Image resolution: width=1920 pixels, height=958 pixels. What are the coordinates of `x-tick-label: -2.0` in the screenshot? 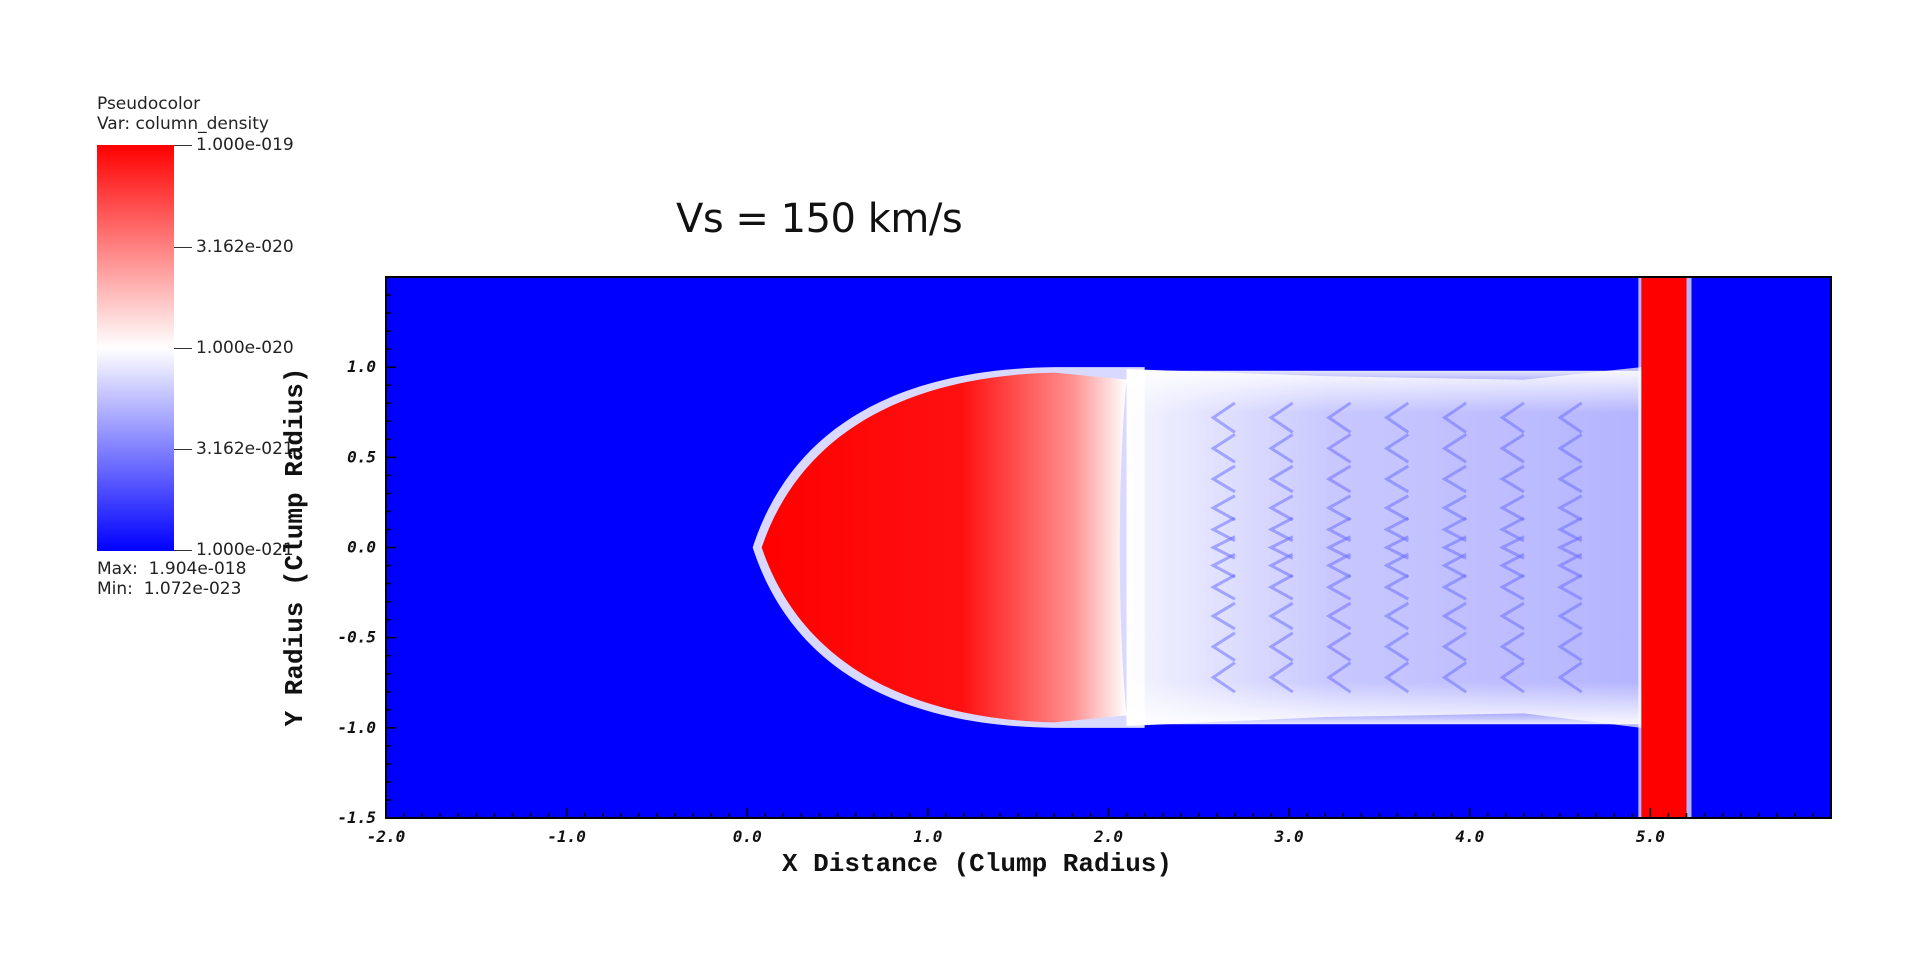 It's located at (386, 836).